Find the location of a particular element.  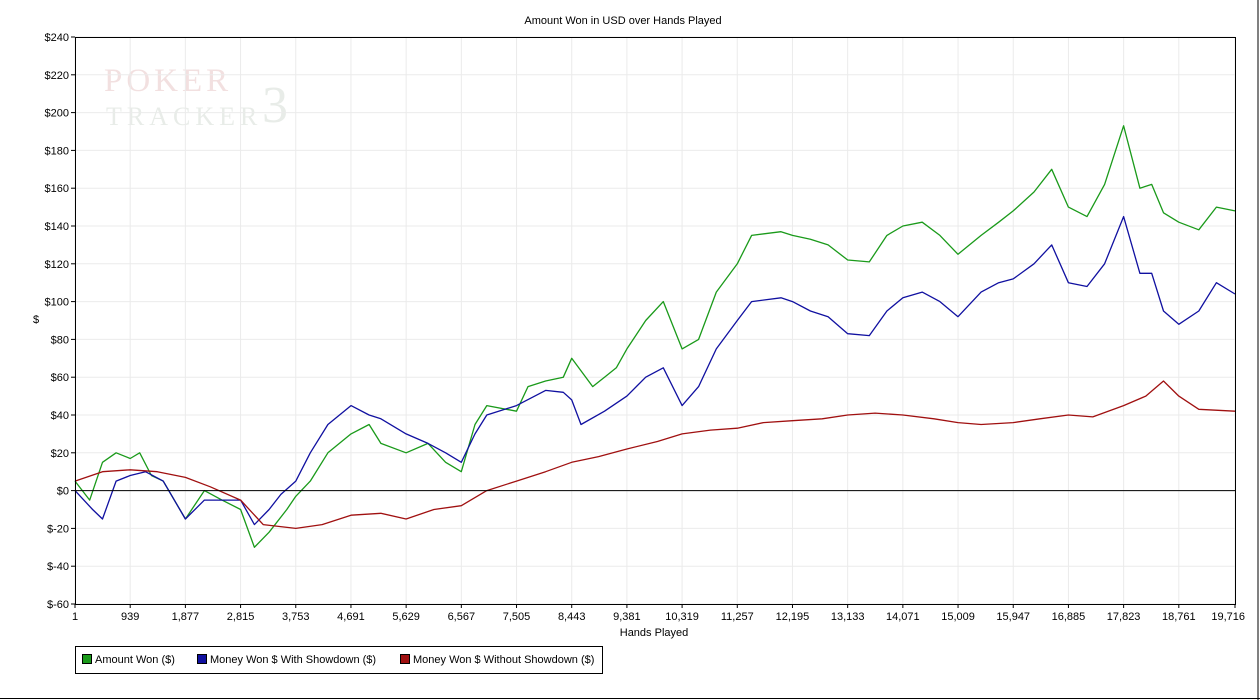

legend-item-2: Money Won $ With Showdown ($) is located at coordinates (286, 660).